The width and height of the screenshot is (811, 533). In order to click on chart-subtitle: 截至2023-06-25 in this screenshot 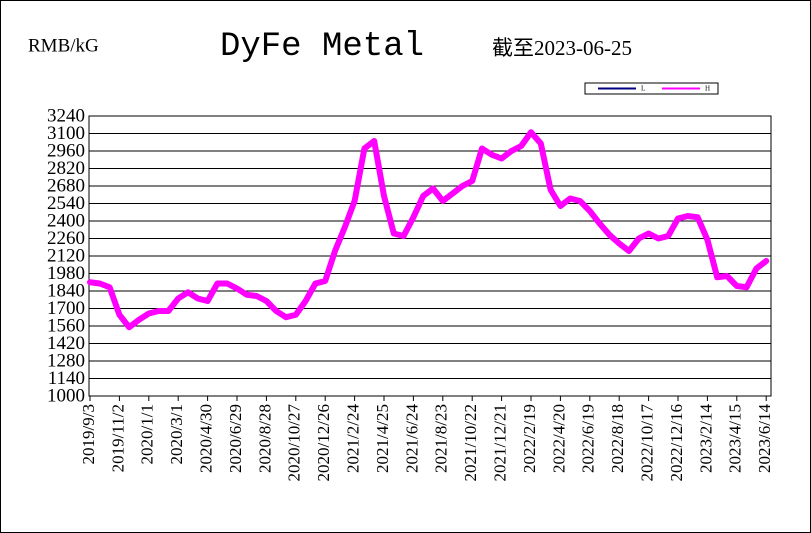, I will do `click(562, 48)`.